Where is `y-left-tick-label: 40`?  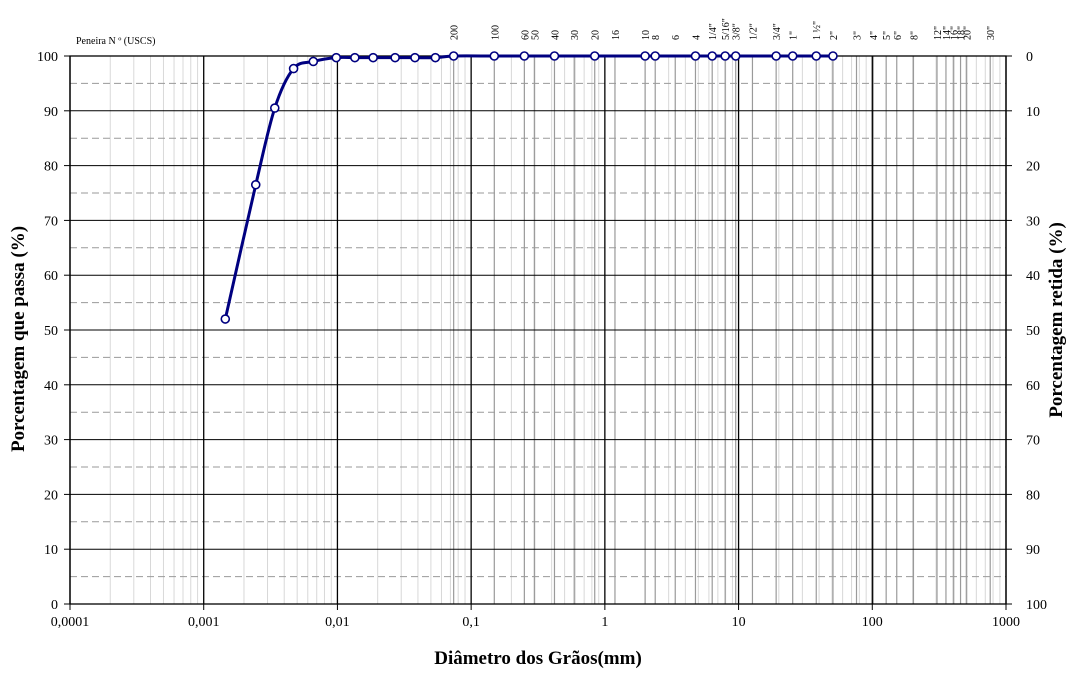 y-left-tick-label: 40 is located at coordinates (51, 386).